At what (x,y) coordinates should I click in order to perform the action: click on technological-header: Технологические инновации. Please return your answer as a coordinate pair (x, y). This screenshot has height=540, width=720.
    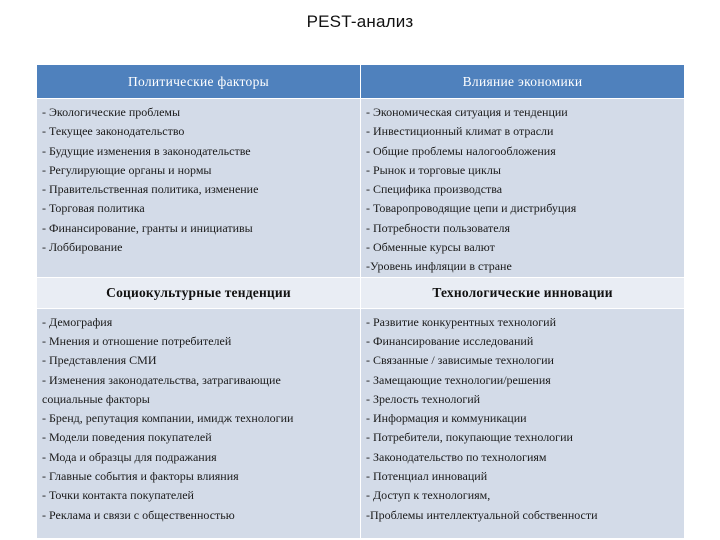
    Looking at the image, I should click on (522, 292).